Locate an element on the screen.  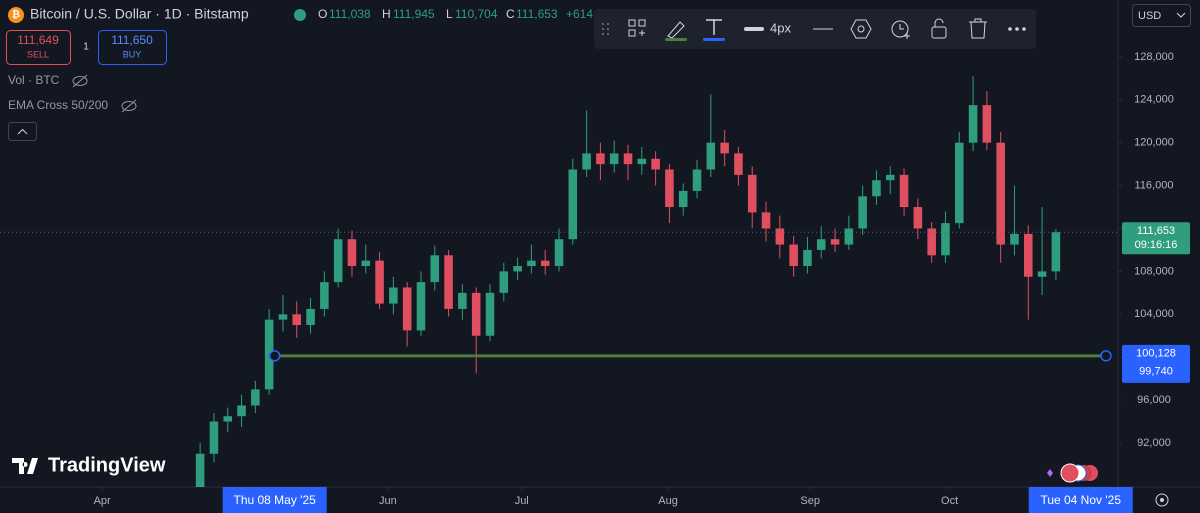
lock-icon is located at coordinates (939, 32).